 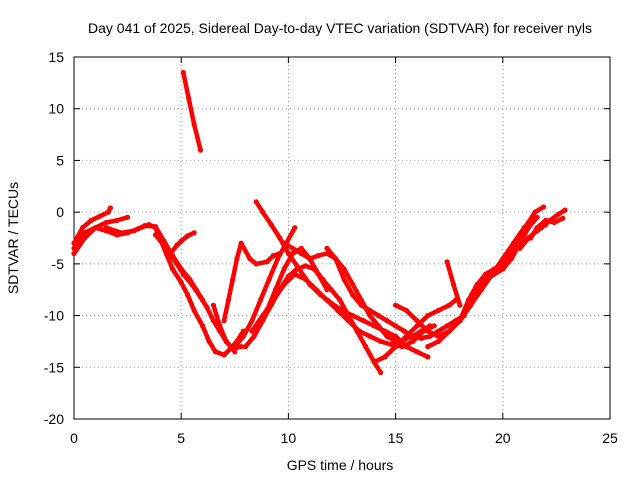 What do you see at coordinates (13, 238) in the screenshot?
I see `y-axis-label: SDTVAR / TECUs` at bounding box center [13, 238].